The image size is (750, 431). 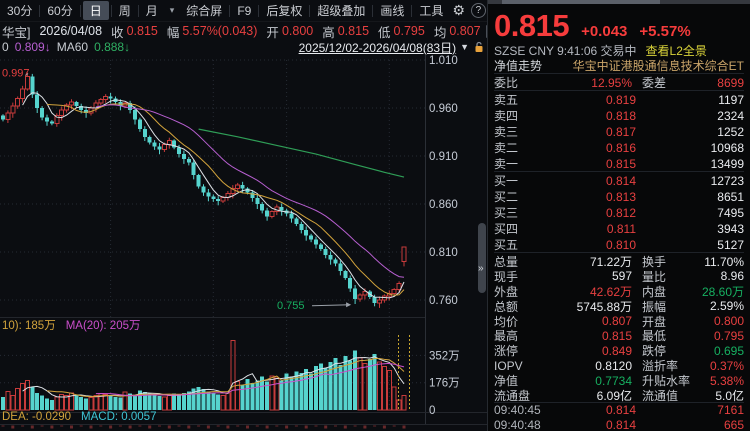 I want to click on stat-label: 量比, so click(x=654, y=276).